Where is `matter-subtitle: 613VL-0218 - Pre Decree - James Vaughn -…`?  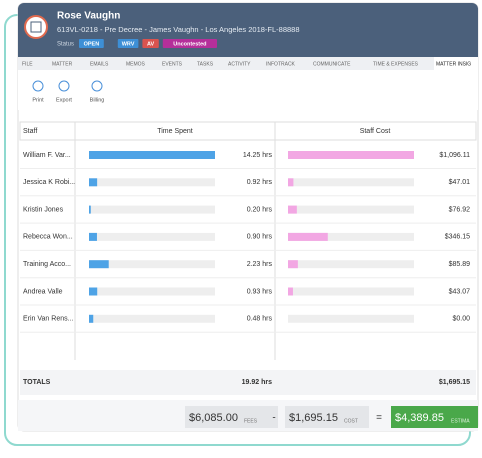
matter-subtitle: 613VL-0218 - Pre Decree - James Vaughn -… is located at coordinates (178, 29).